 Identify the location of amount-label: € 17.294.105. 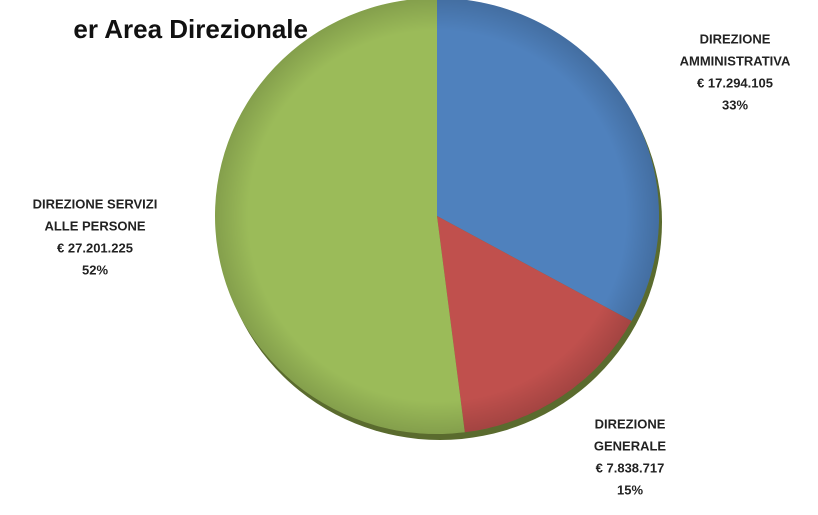
(735, 82).